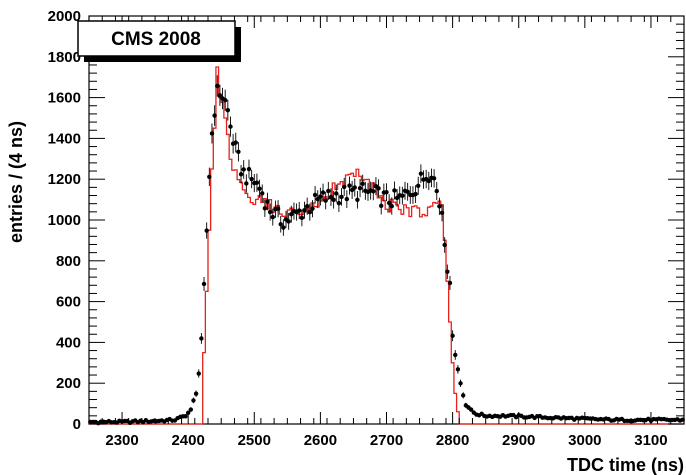 This screenshot has width=686, height=475. Describe the element at coordinates (156, 39) in the screenshot. I see `annotation-label: CMS 2008` at that location.